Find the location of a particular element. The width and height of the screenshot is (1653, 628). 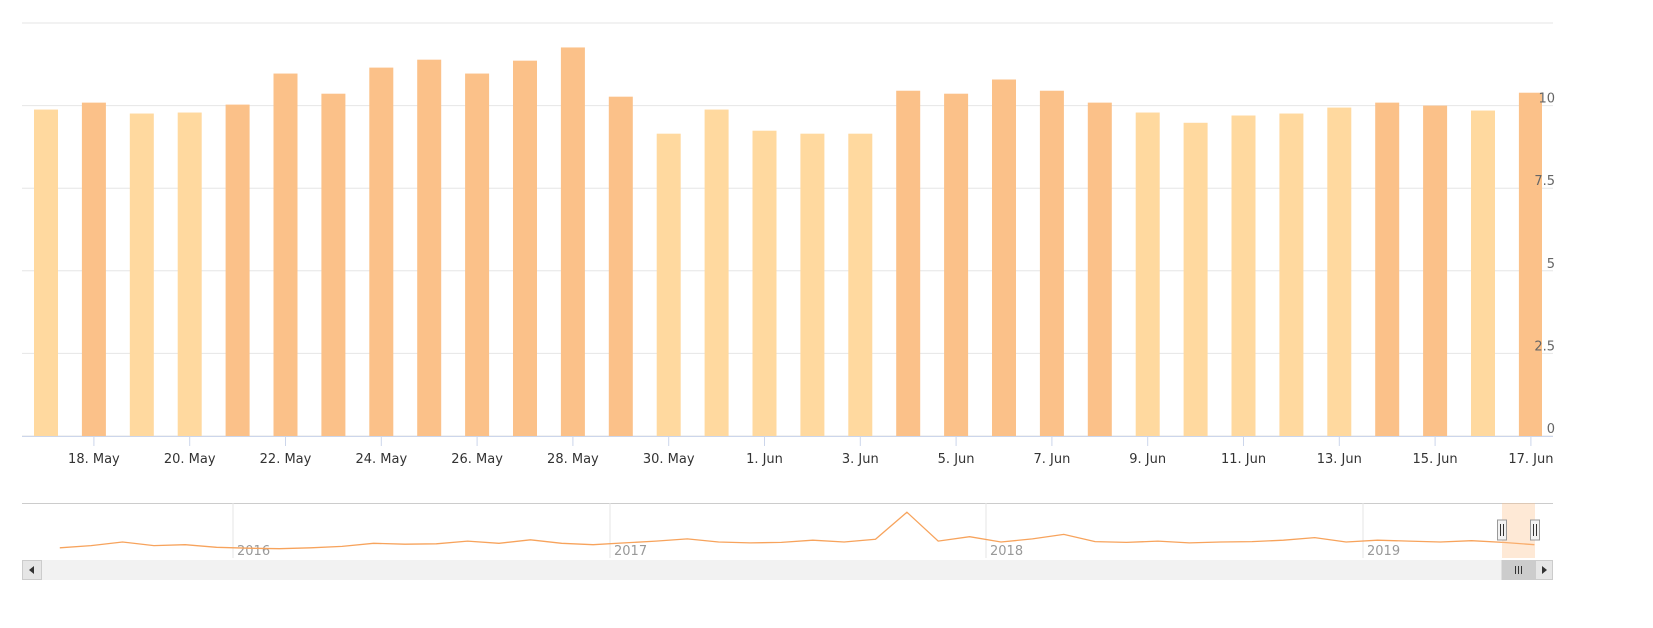

navigator-year-label: 2017 is located at coordinates (630, 551).